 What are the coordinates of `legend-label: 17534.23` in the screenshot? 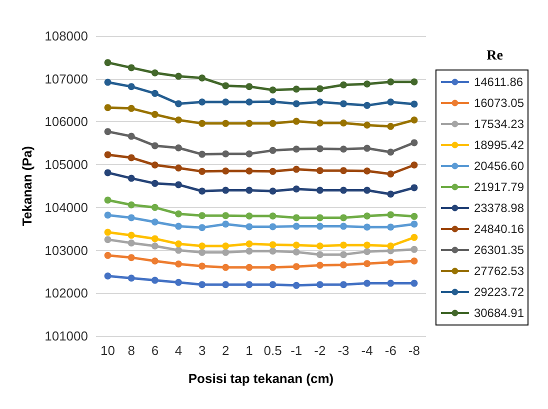 It's located at (499, 124).